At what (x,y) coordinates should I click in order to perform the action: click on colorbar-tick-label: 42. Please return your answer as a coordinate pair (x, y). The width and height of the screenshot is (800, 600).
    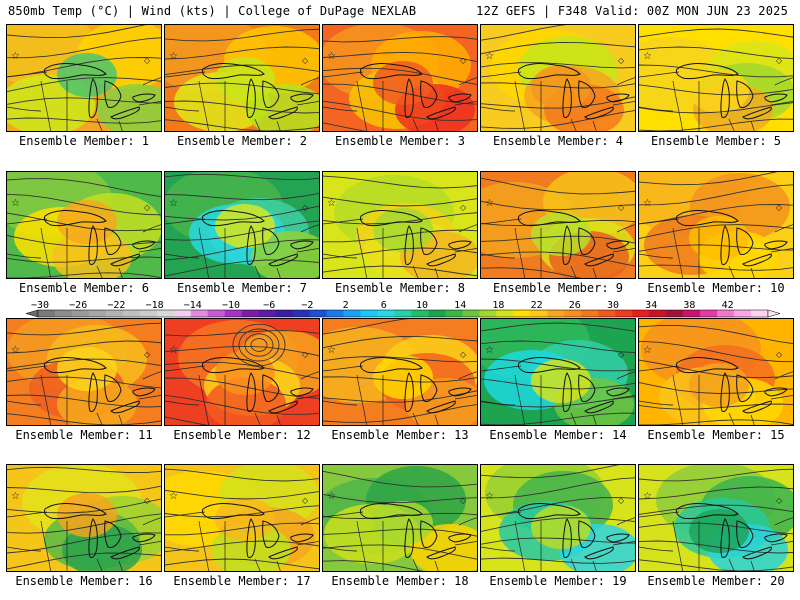
    Looking at the image, I should click on (728, 305).